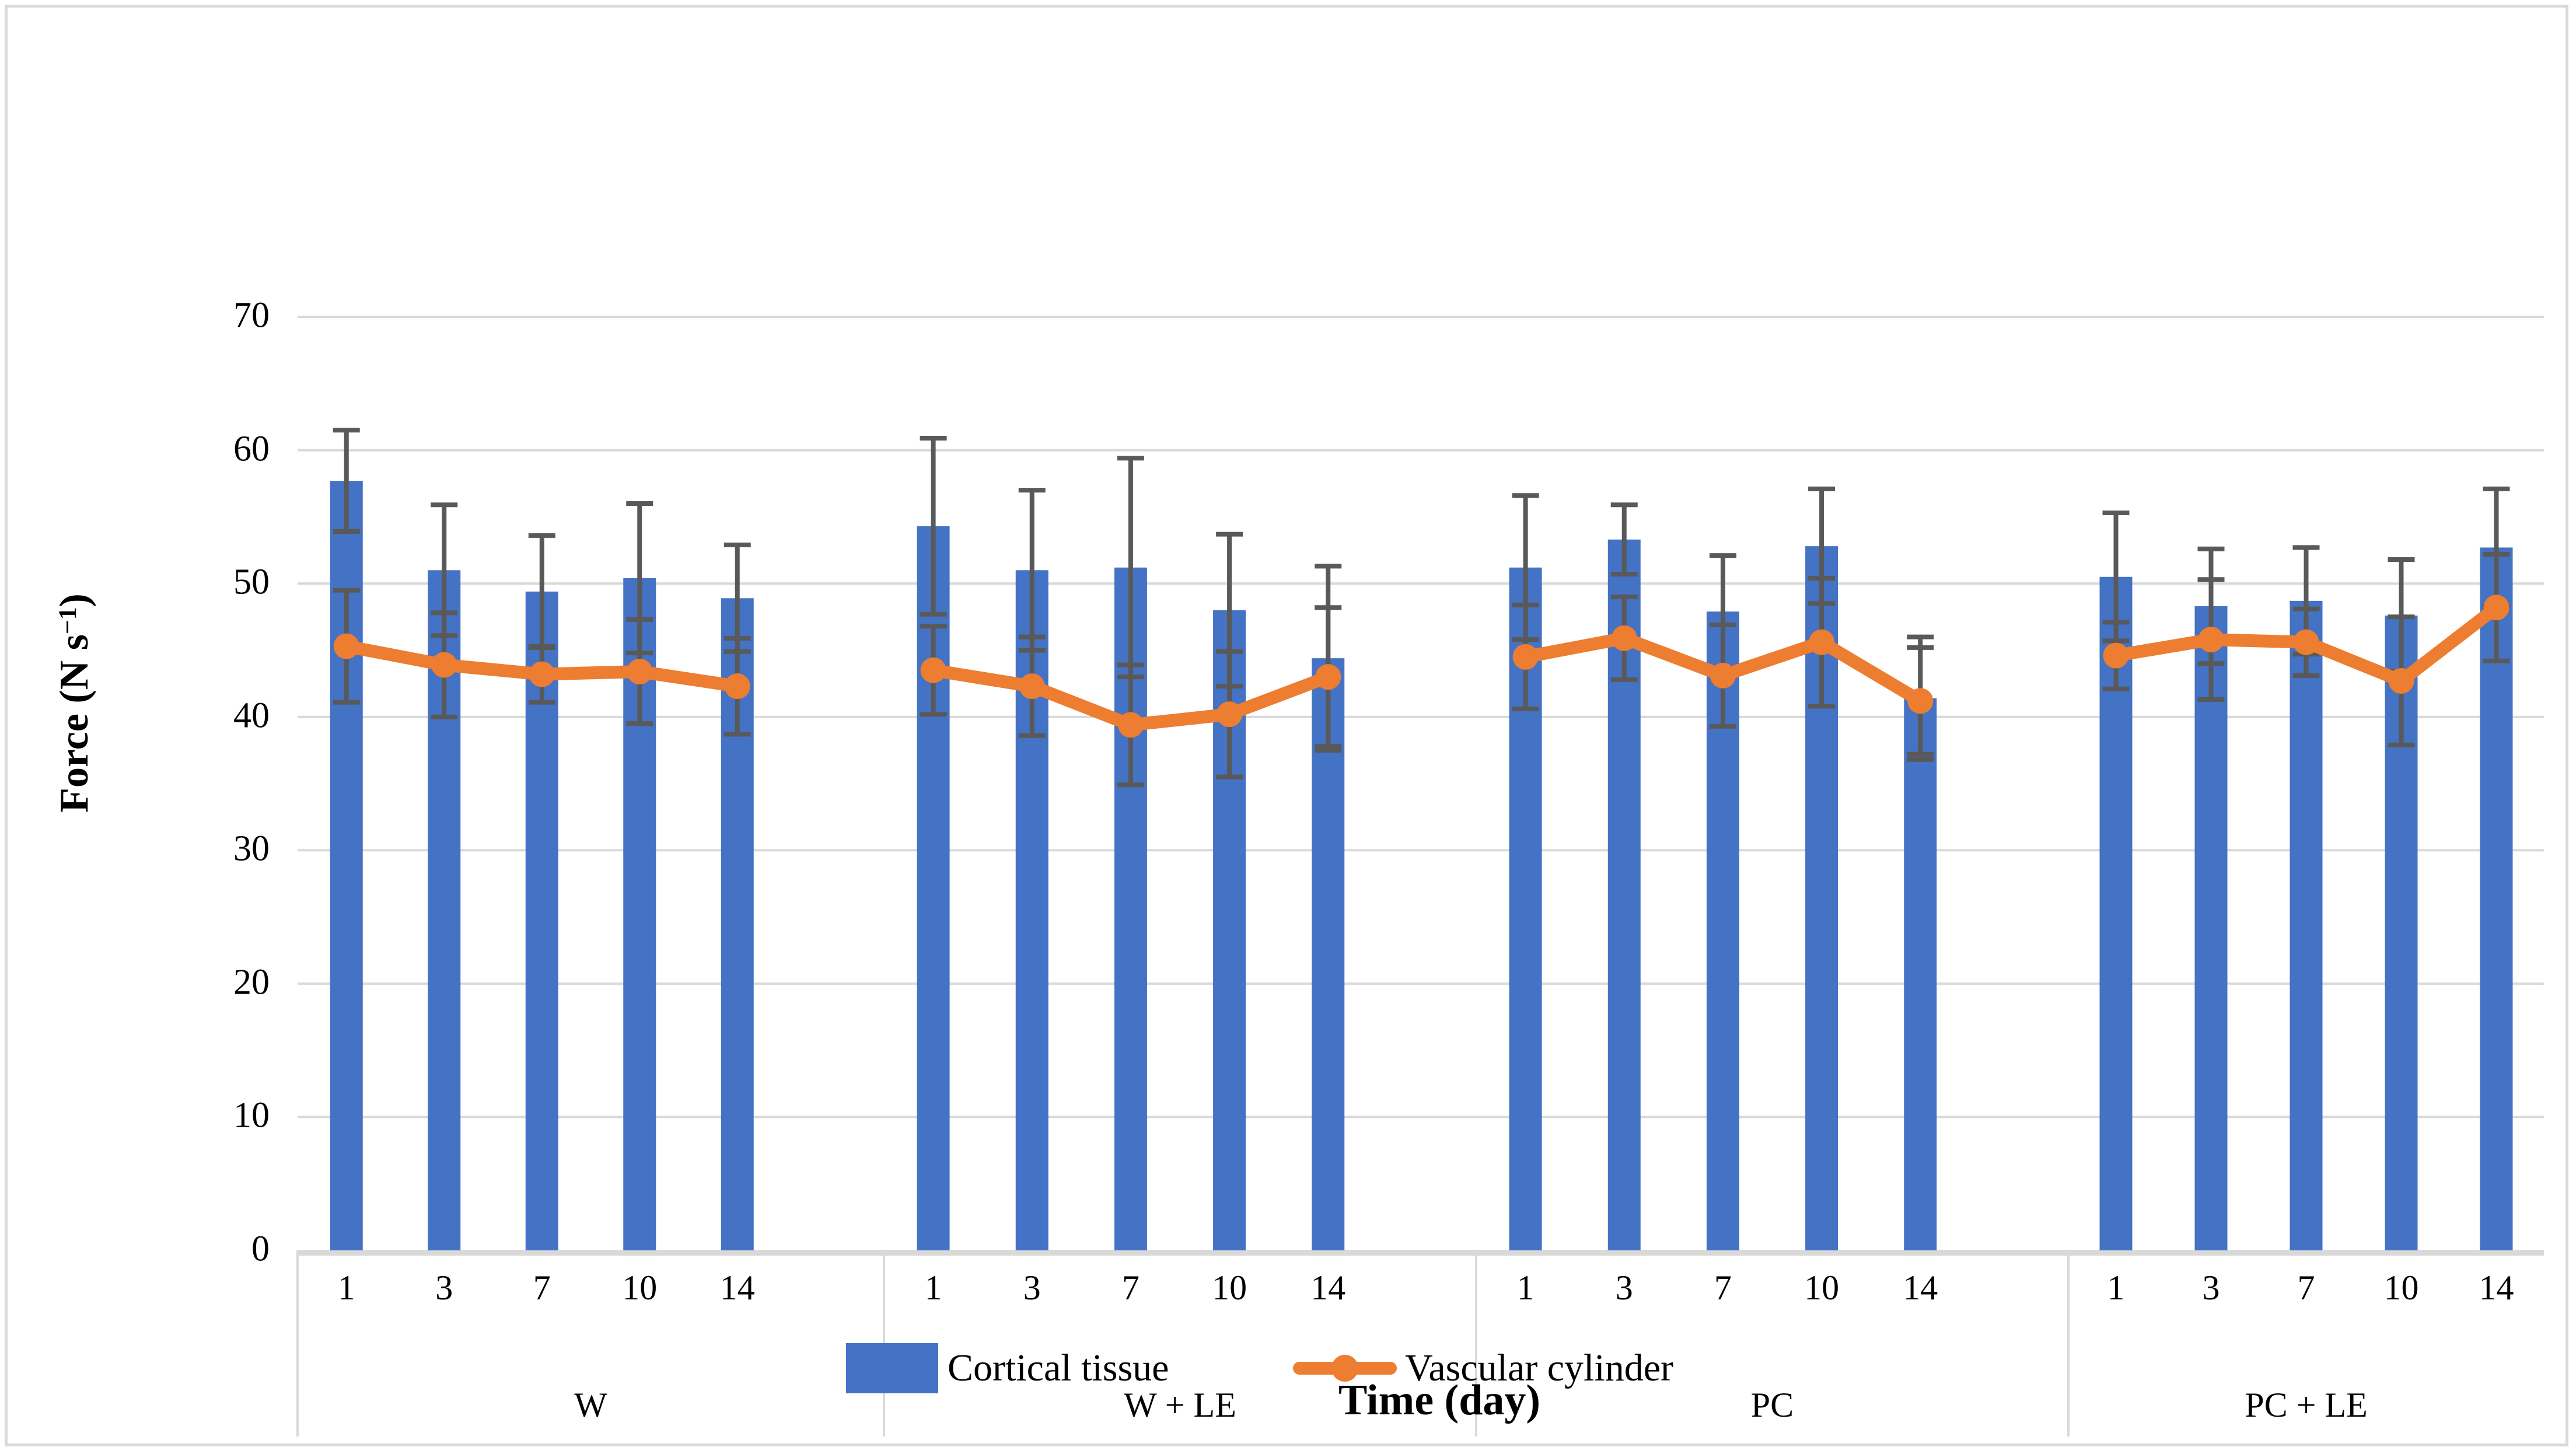  Describe the element at coordinates (892, 1368) in the screenshot. I see `legend-bar-swatch-icon` at that location.